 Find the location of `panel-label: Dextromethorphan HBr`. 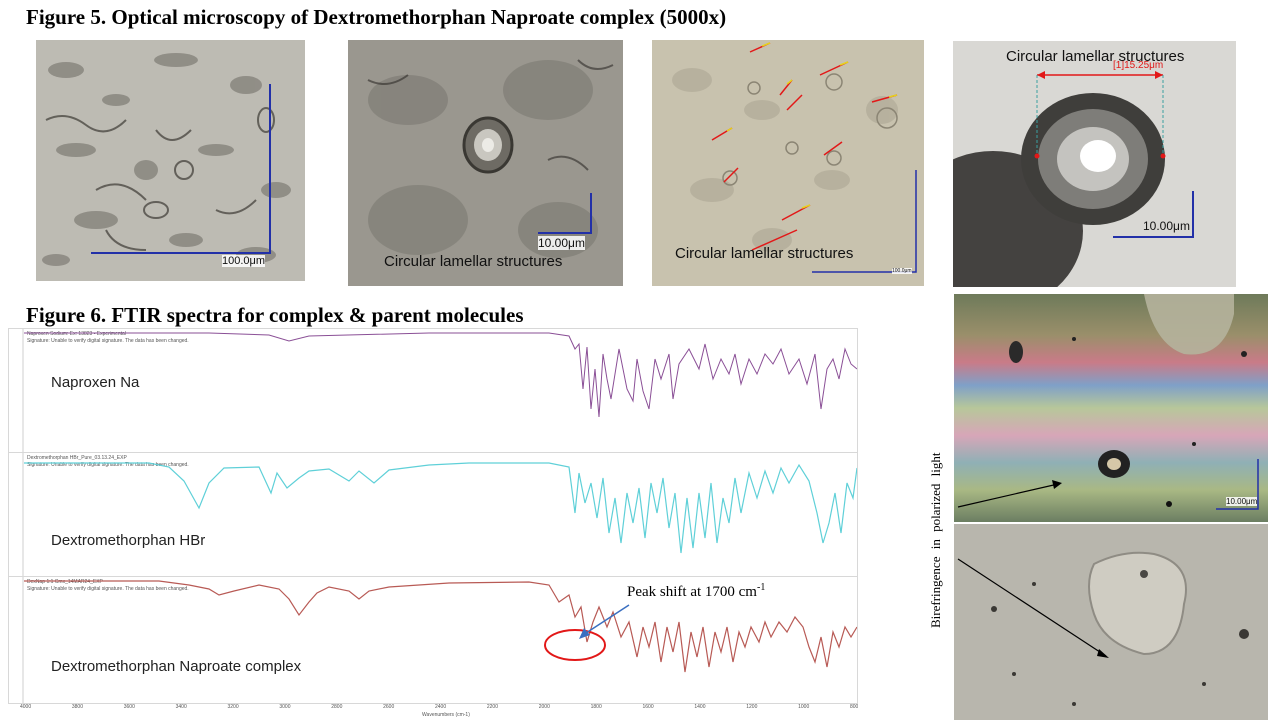

panel-label: Dextromethorphan HBr is located at coordinates (128, 540).